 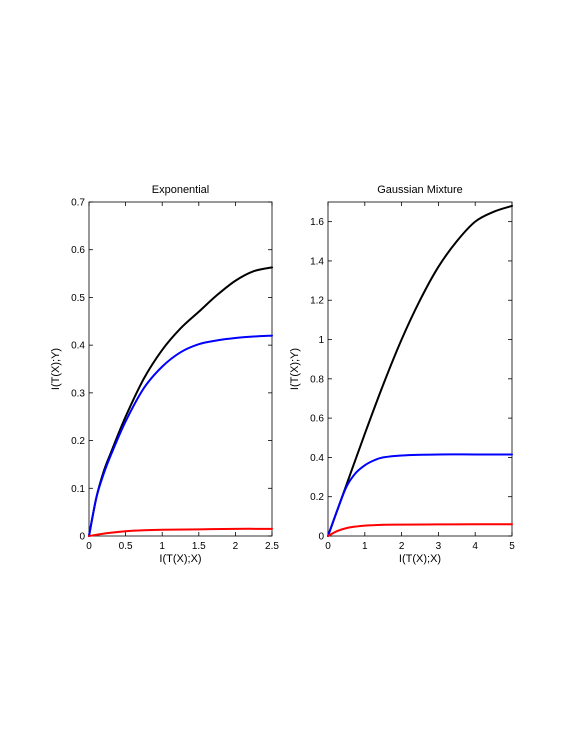 What do you see at coordinates (126, 546) in the screenshot?
I see `x-tick-label: 0.5` at bounding box center [126, 546].